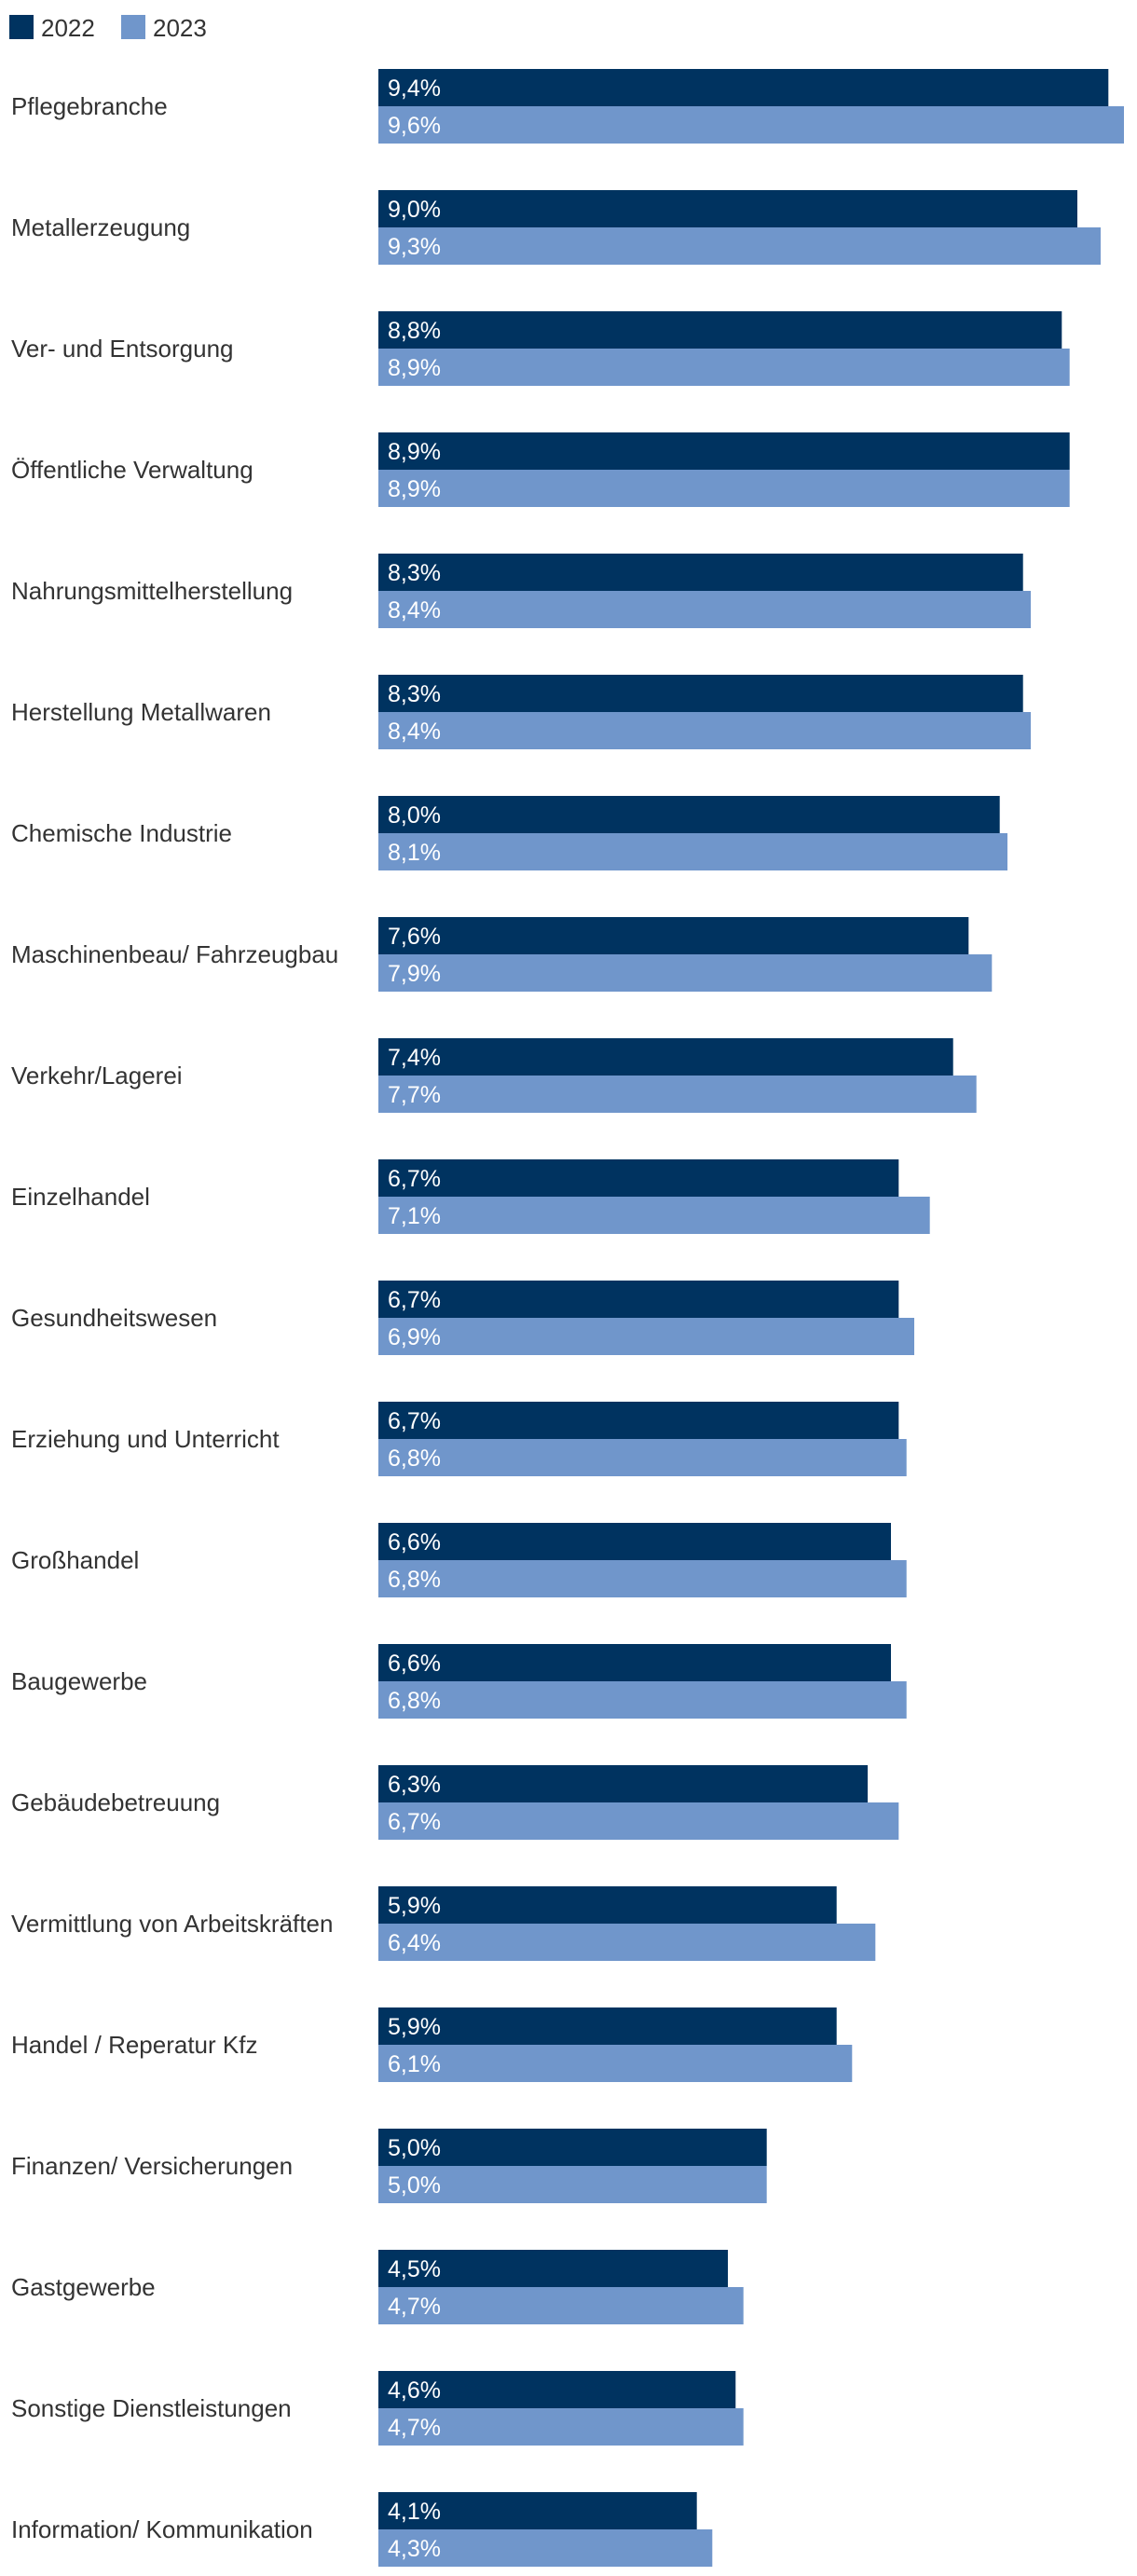 The image size is (1137, 2576). Describe the element at coordinates (414, 1785) in the screenshot. I see `value-label-2022: 6,3%` at that location.